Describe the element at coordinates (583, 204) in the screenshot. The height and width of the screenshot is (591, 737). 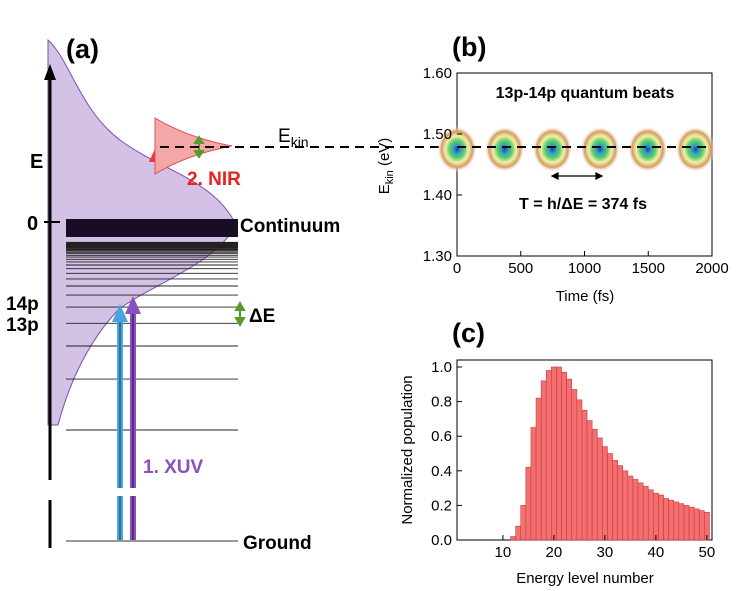
I see `period-annotation: T = h/ΔE = 374 fs` at that location.